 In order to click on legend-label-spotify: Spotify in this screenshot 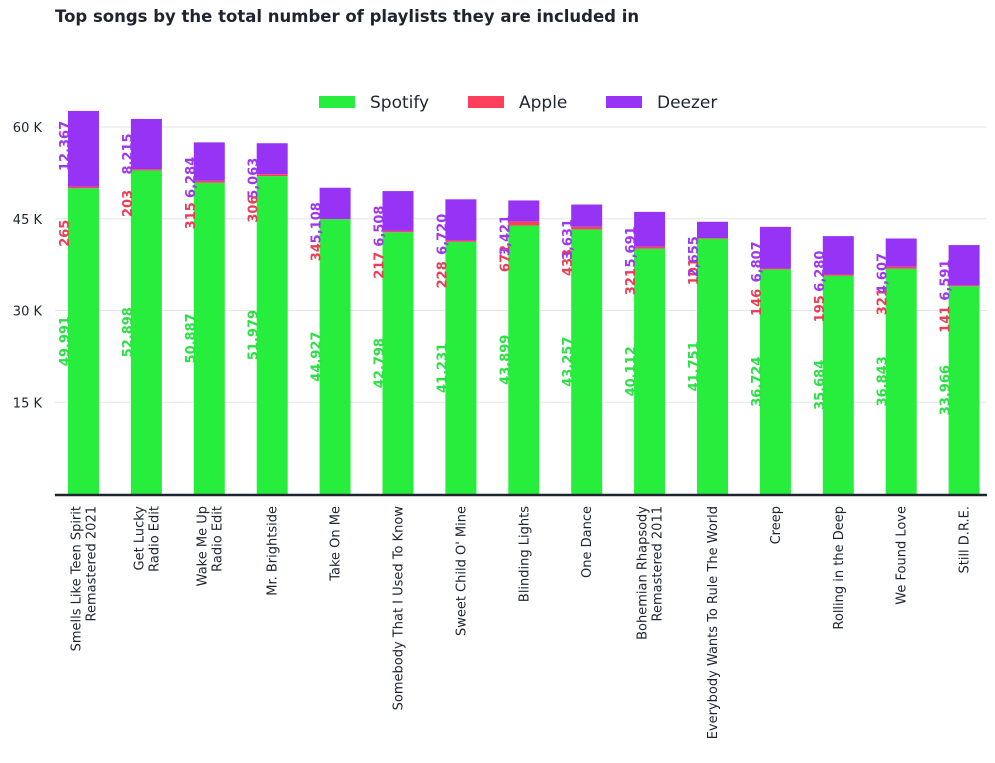, I will do `click(399, 103)`.